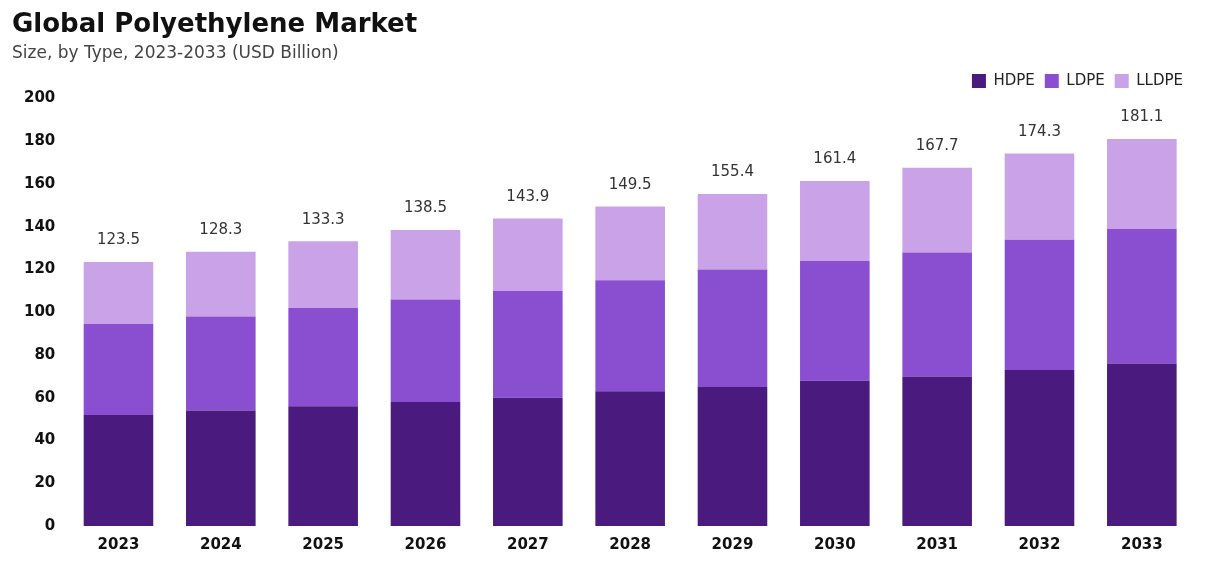 The image size is (1215, 580). What do you see at coordinates (118, 543) in the screenshot?
I see `x-tick-label: 2023` at bounding box center [118, 543].